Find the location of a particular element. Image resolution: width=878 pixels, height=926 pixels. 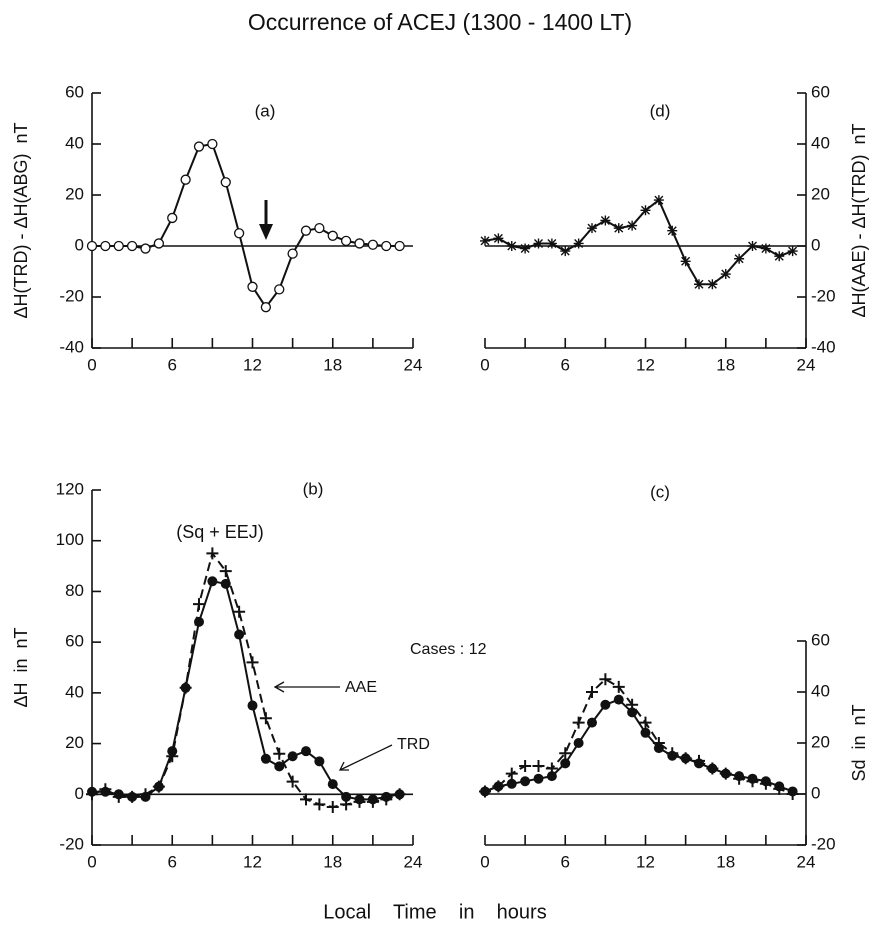

x-axis-label: Local Time in hours is located at coordinates (434, 912).